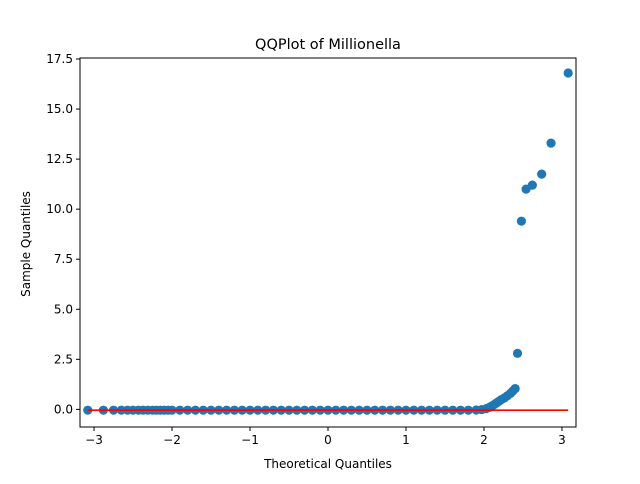 The width and height of the screenshot is (640, 484). What do you see at coordinates (327, 464) in the screenshot?
I see `x-axis-label: Theoretical Quantiles` at bounding box center [327, 464].